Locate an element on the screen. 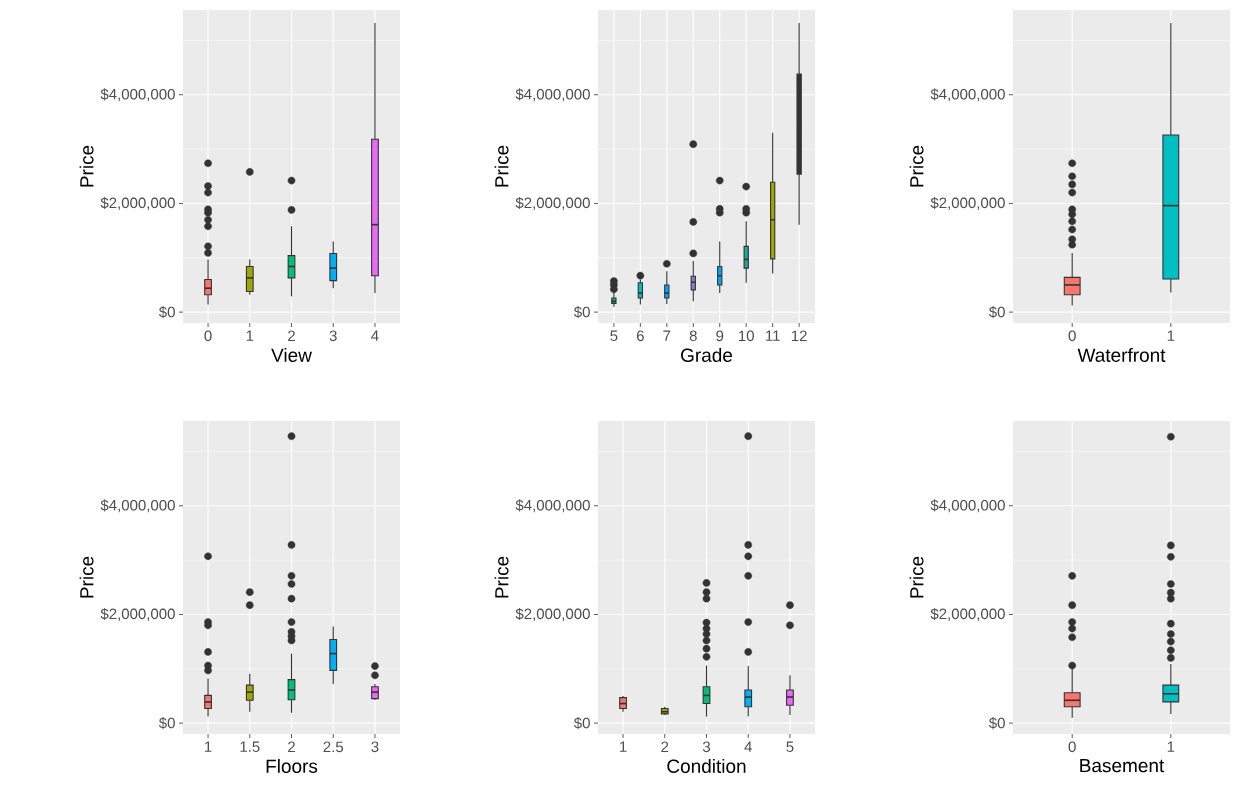 The height and width of the screenshot is (802, 1238). x-tick-label: 10 is located at coordinates (746, 336).